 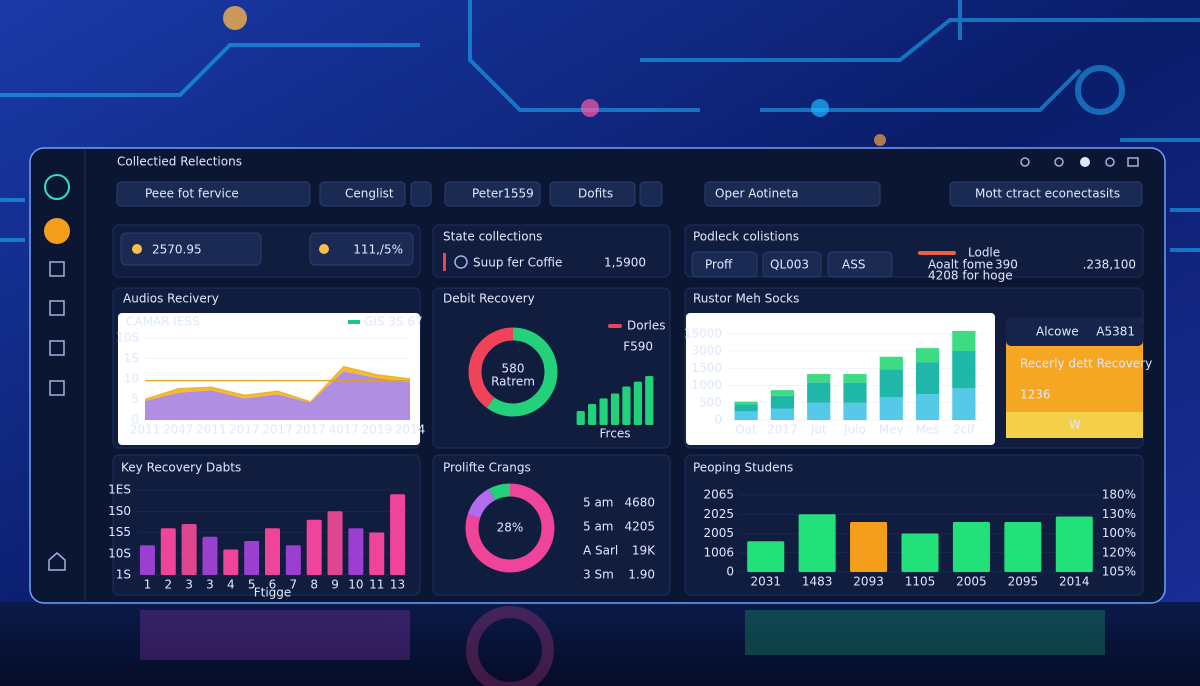 I want to click on x-axis-label: Frces, so click(x=615, y=434).